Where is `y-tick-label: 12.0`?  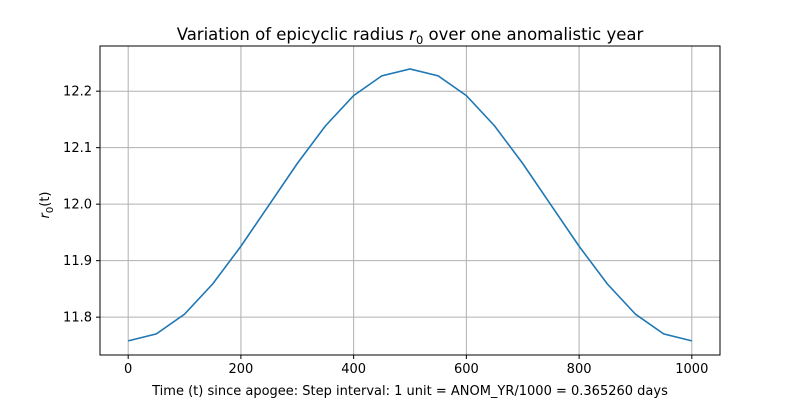
y-tick-label: 12.0 is located at coordinates (77, 205).